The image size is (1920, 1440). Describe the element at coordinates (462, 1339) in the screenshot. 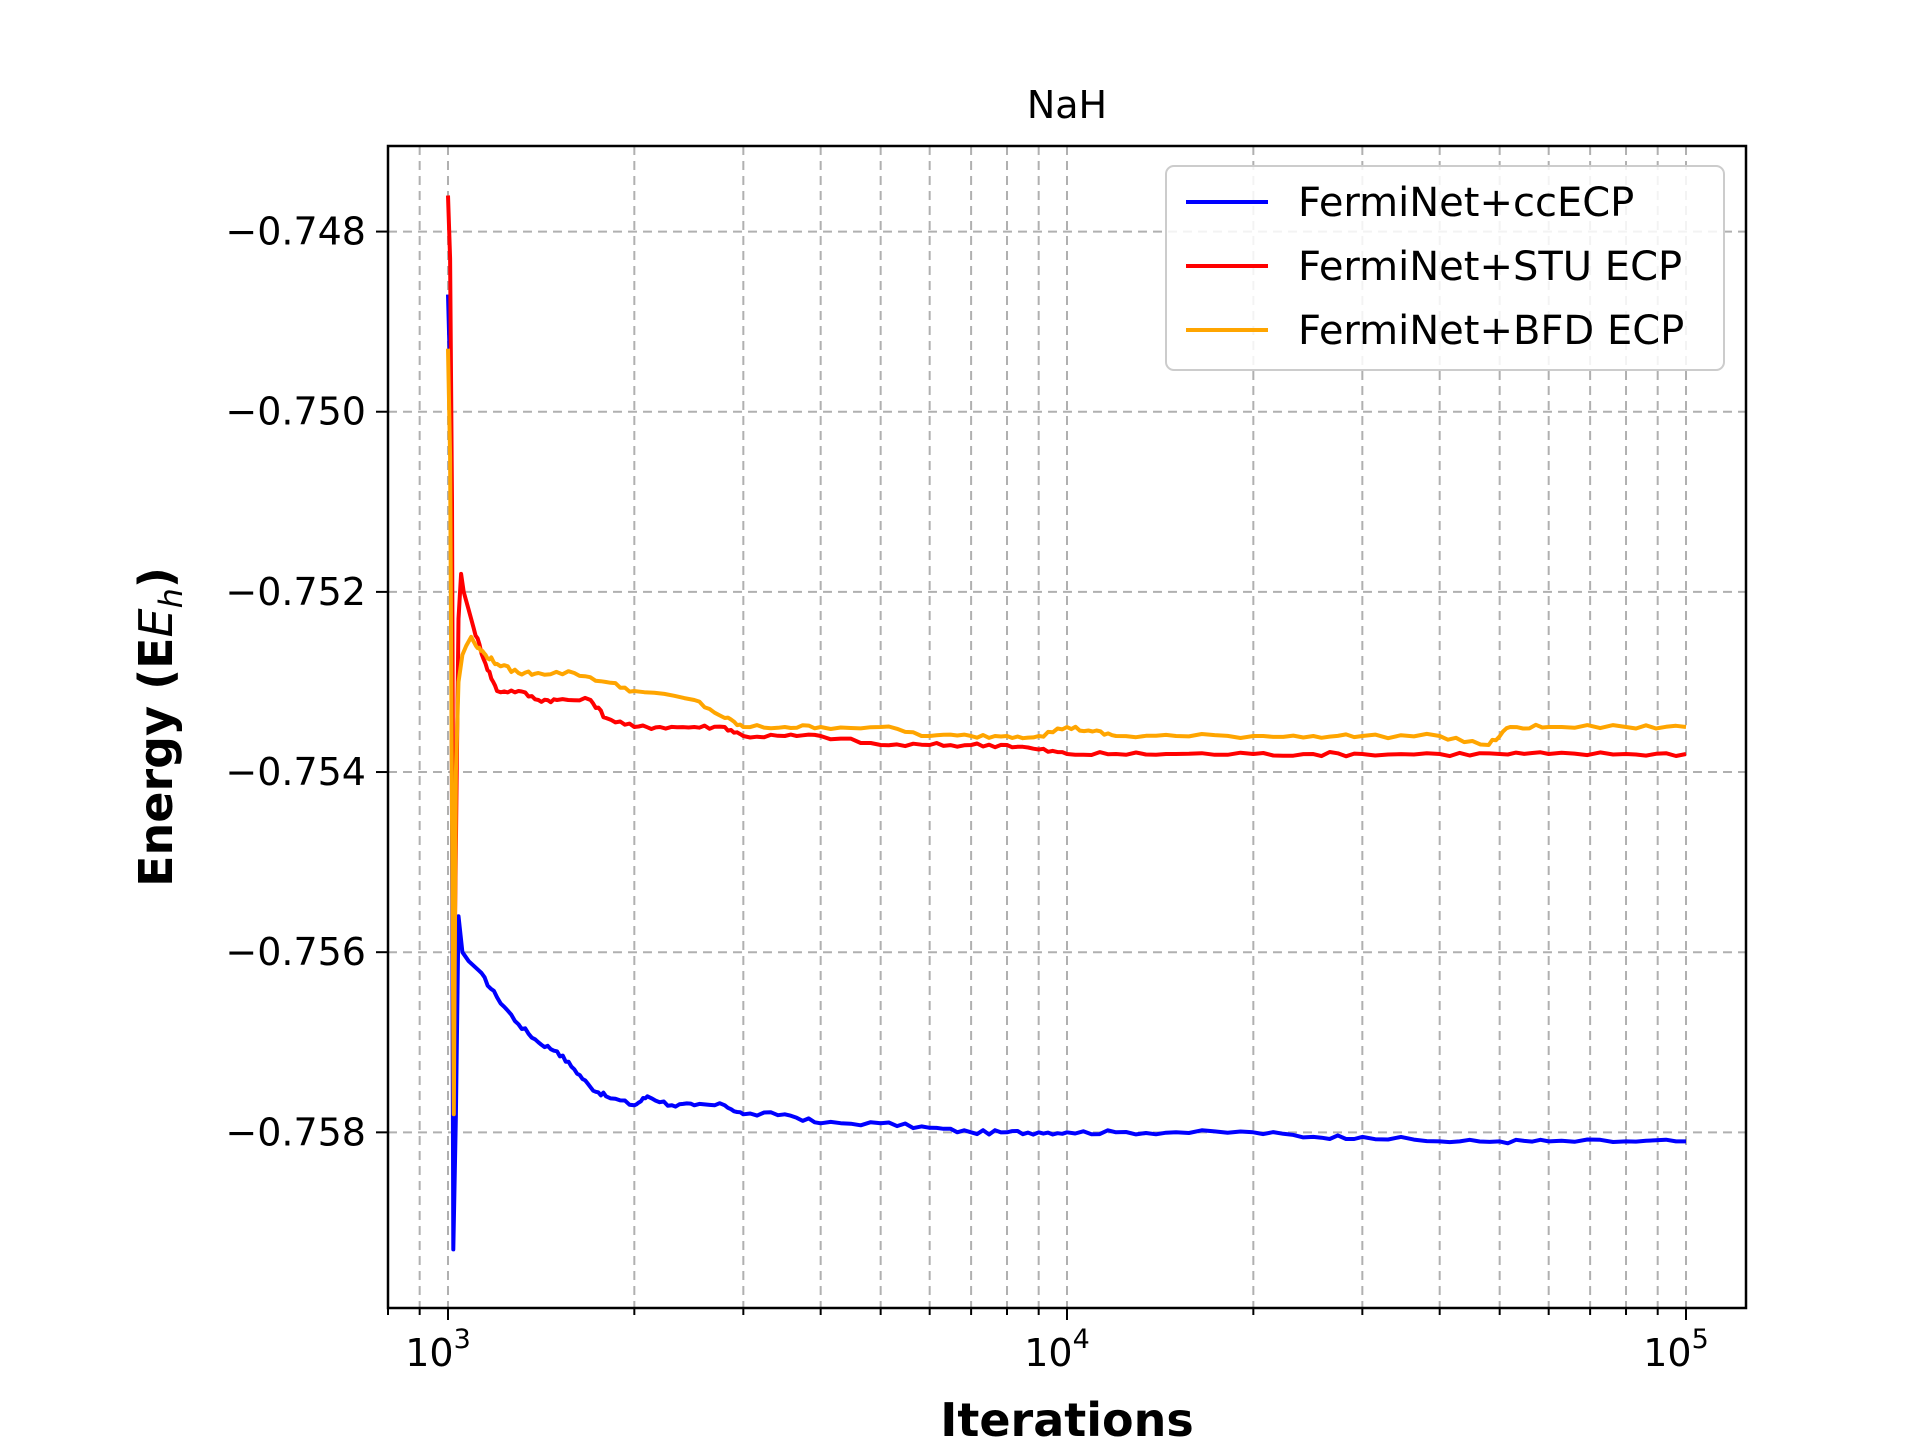

I see `x-tick-label-exponent: 3` at that location.